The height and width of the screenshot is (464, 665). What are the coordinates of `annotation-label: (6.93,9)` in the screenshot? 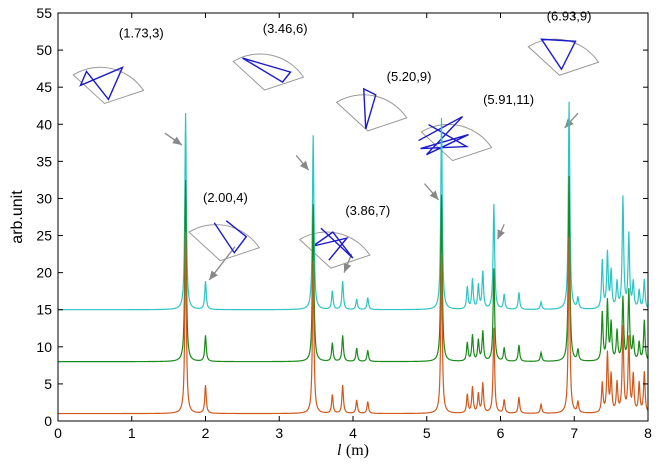 It's located at (569, 15).